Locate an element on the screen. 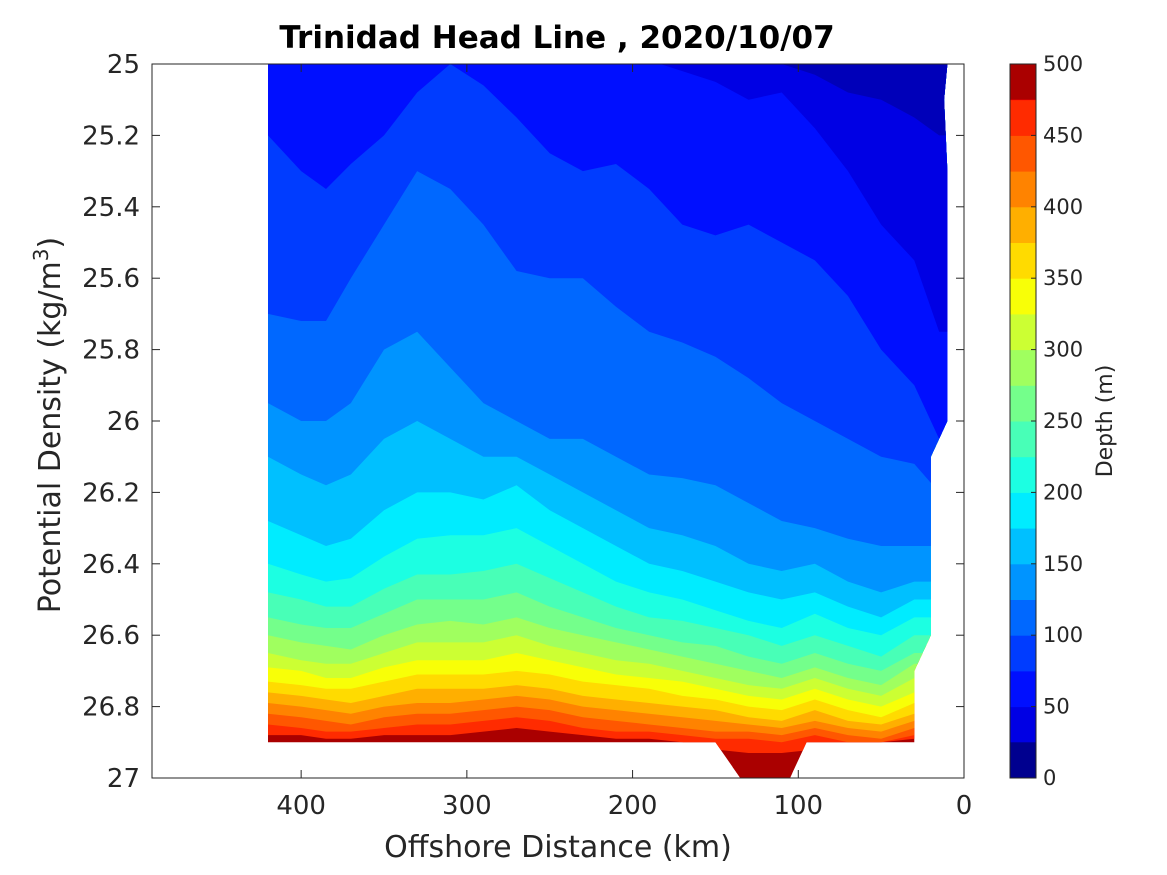 Image resolution: width=1167 pixels, height=875 pixels. x-tick-label: 300 is located at coordinates (467, 806).